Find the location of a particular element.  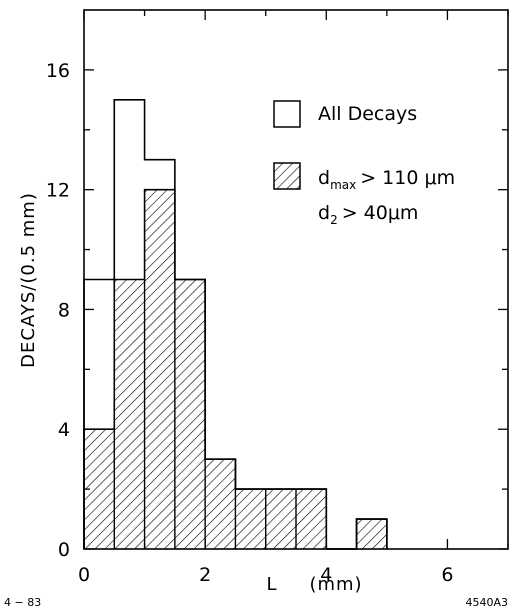

legend: All Decays dmax > 110 μm d2 > 40μm is located at coordinates (364, 163).